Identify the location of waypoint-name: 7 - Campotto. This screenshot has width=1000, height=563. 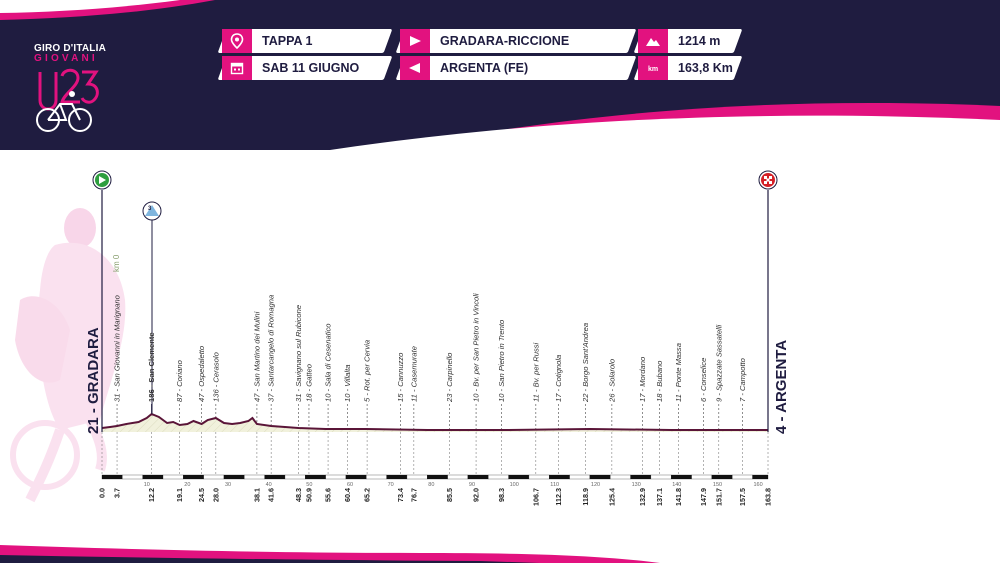
(742, 380).